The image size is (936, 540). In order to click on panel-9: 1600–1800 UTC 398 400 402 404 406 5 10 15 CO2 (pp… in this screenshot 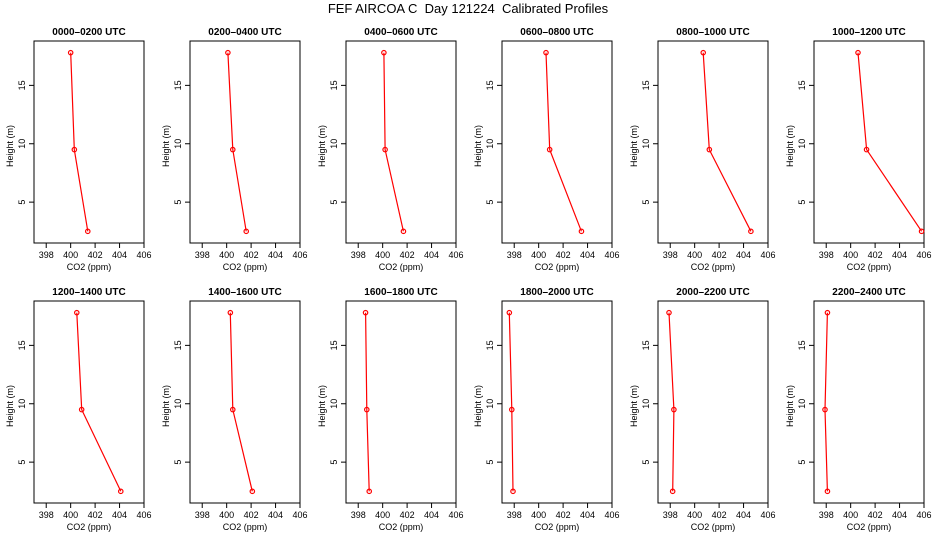, I will do `click(390, 409)`.